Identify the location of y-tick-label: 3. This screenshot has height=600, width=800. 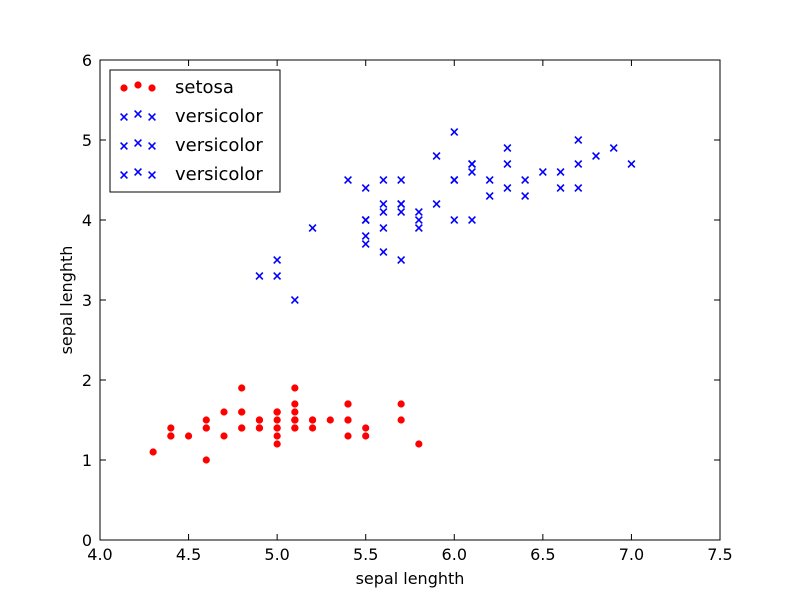
(87, 300).